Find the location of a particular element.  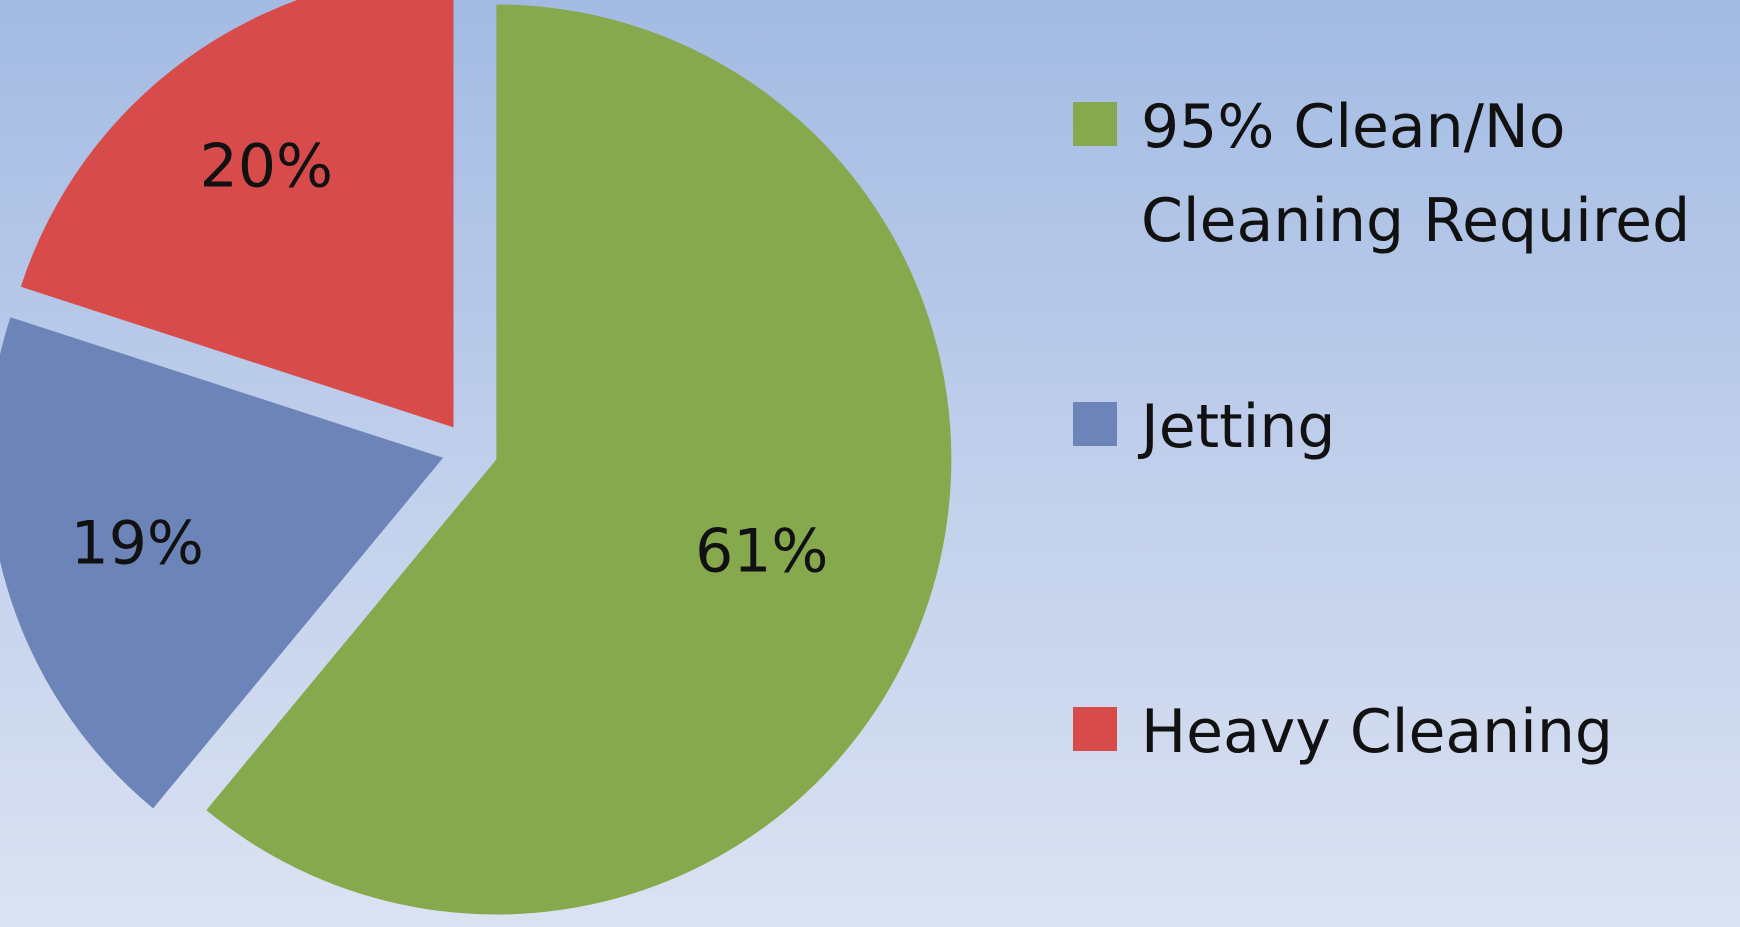

legend-label-1: Jetting is located at coordinates (1238, 427).